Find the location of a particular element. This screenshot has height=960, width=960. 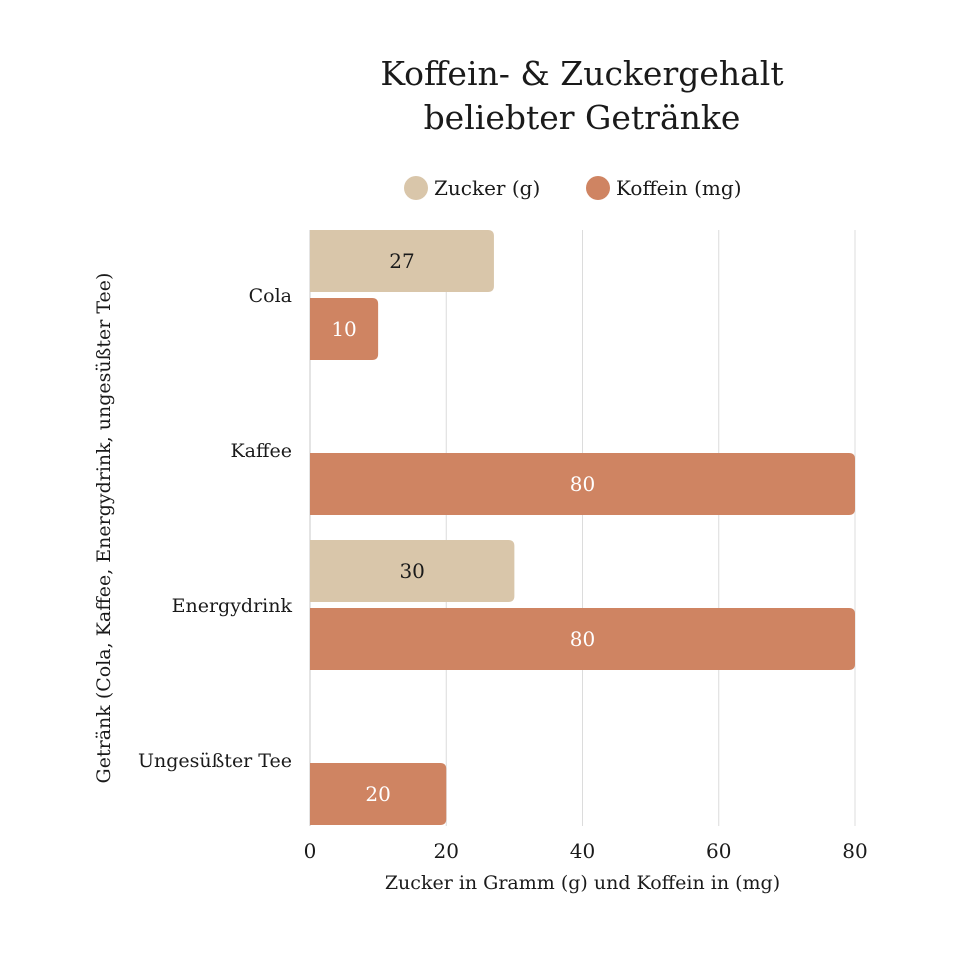

x-tick-label: 80 is located at coordinates (854, 851).